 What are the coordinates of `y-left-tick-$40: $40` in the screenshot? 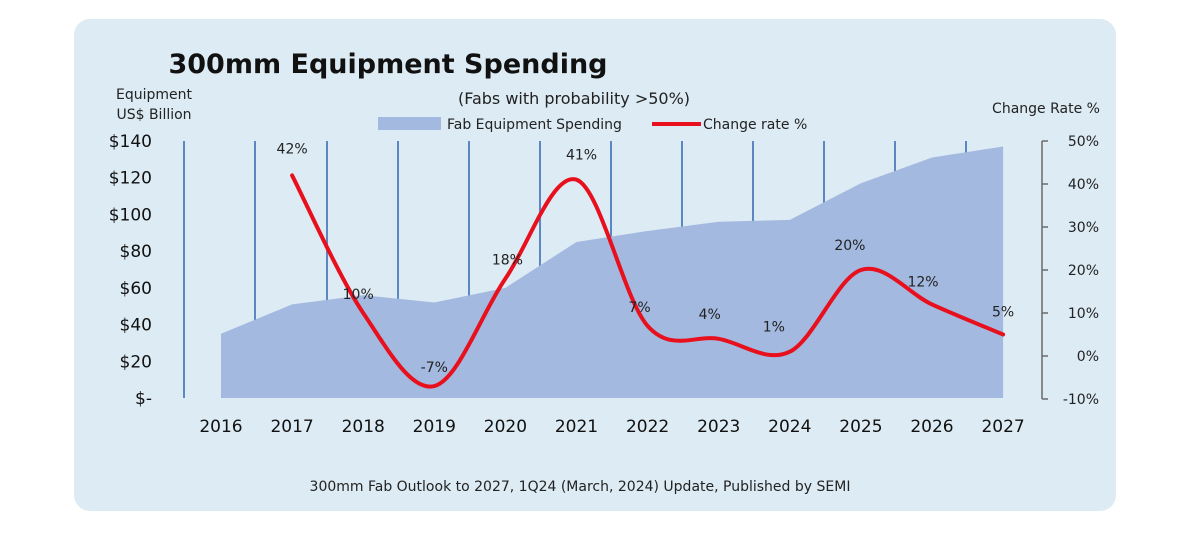 It's located at (136, 326).